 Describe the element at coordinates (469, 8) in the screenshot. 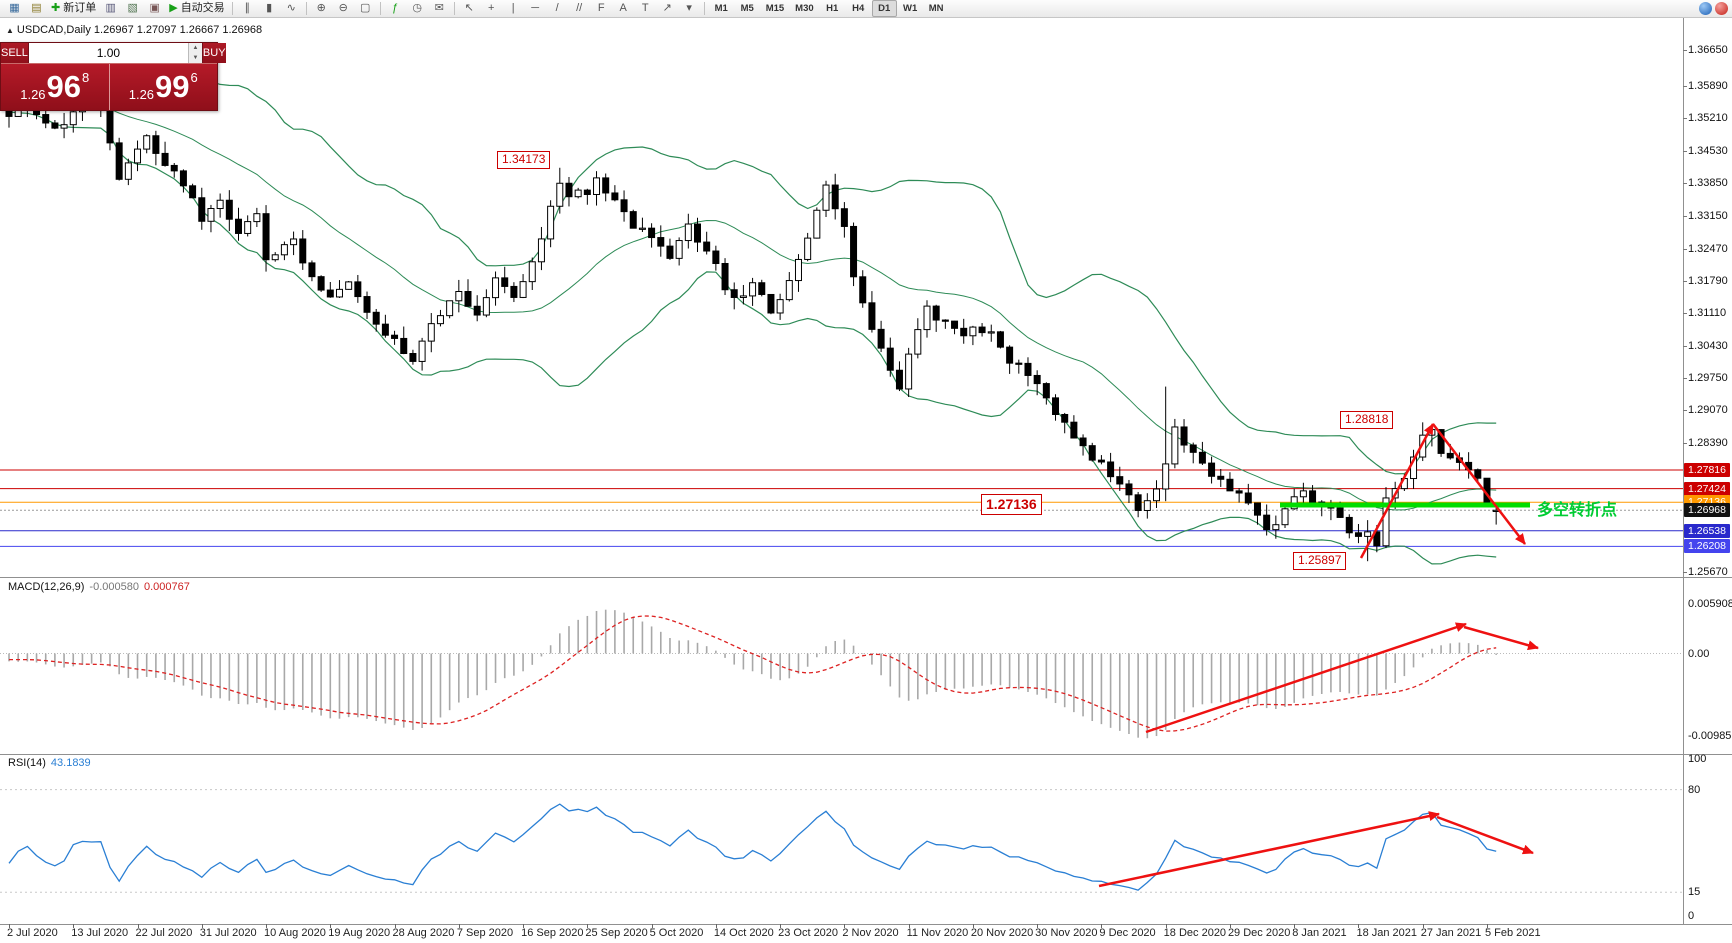

I see `cursor-icon: ↖` at that location.